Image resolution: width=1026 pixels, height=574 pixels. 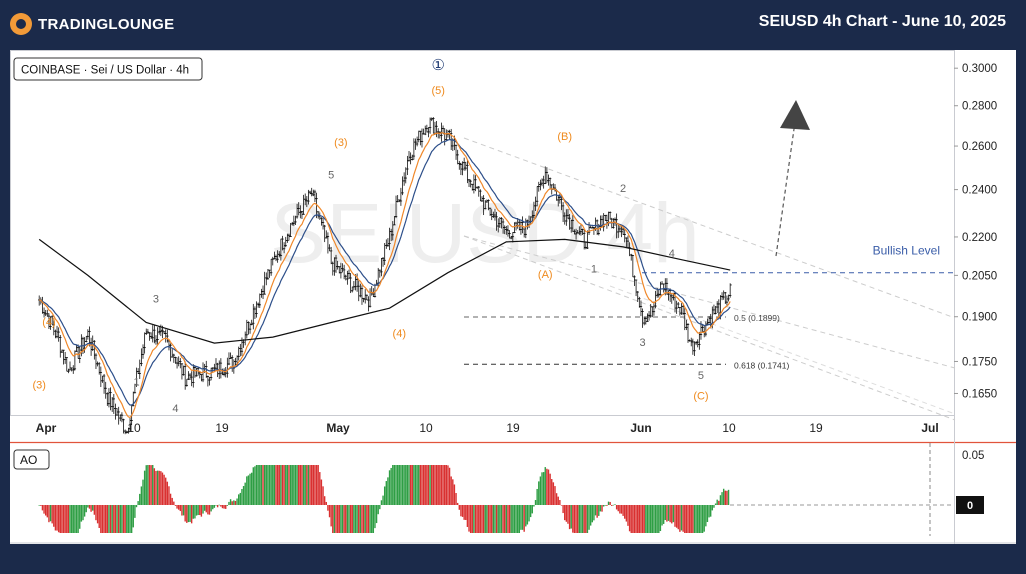 I want to click on logo-icon, so click(x=21, y=24).